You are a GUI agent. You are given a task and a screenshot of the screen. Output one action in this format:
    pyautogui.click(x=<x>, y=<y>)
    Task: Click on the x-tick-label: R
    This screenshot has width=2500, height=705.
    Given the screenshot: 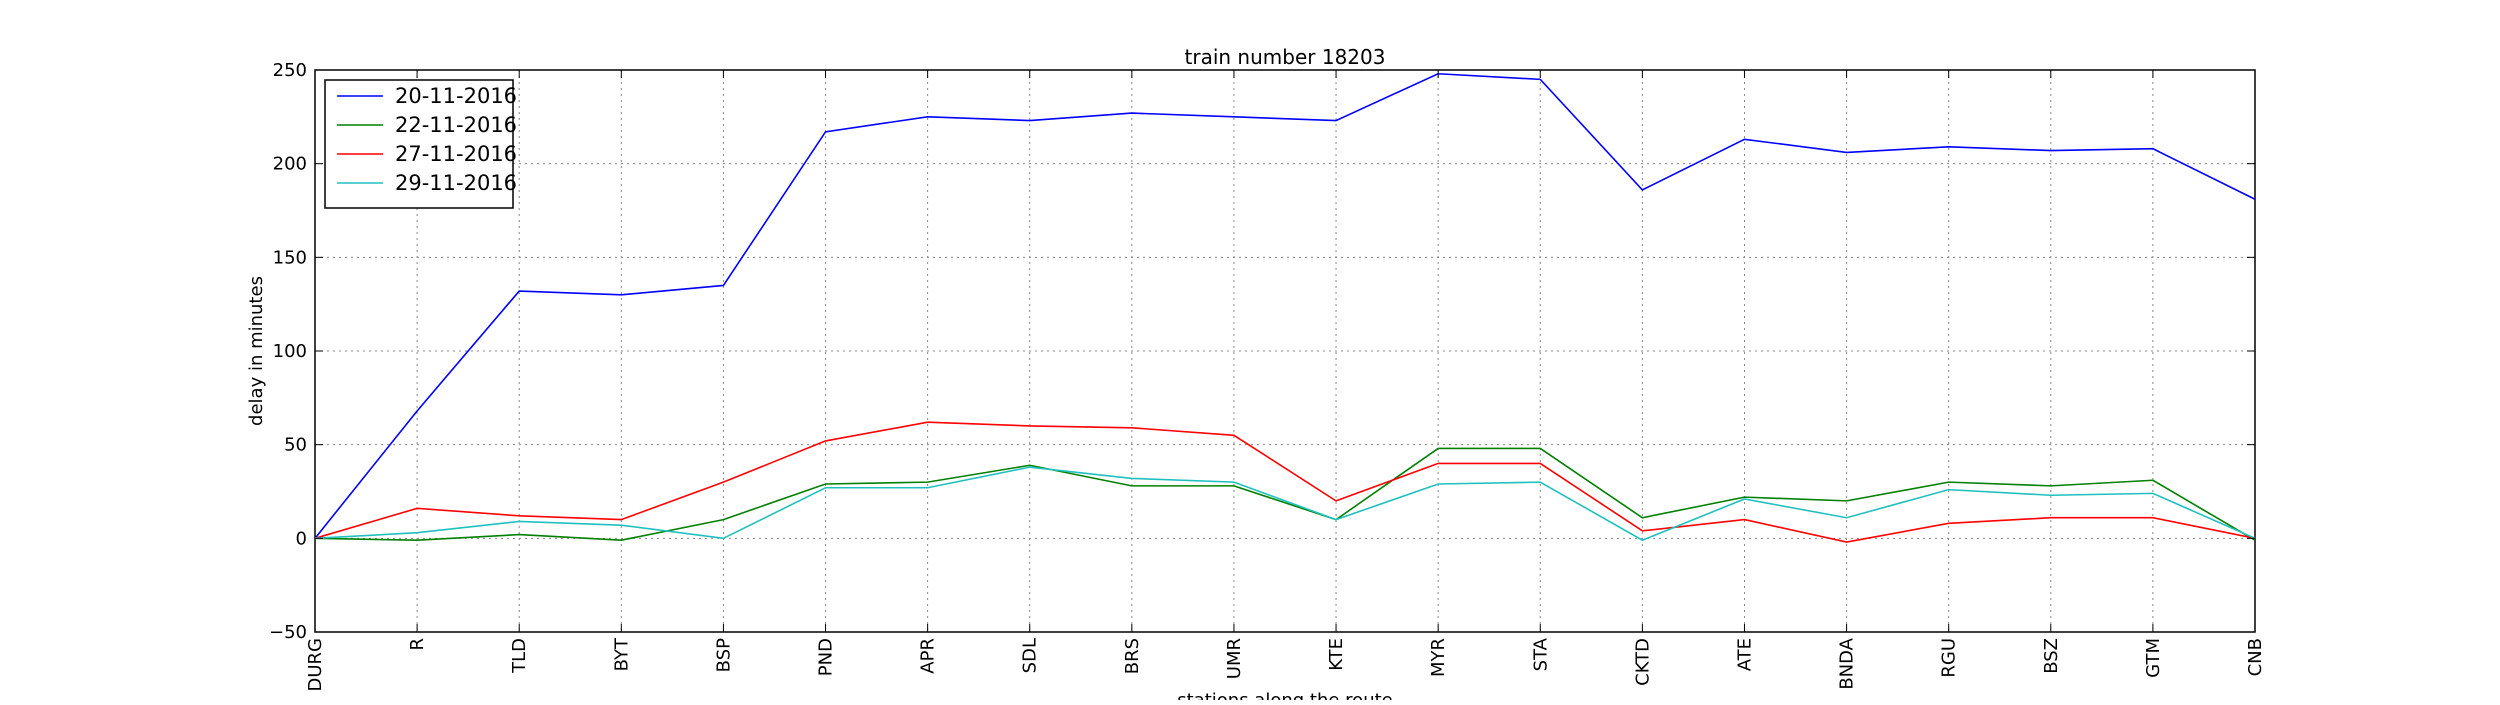 What is the action you would take?
    pyautogui.click(x=417, y=644)
    